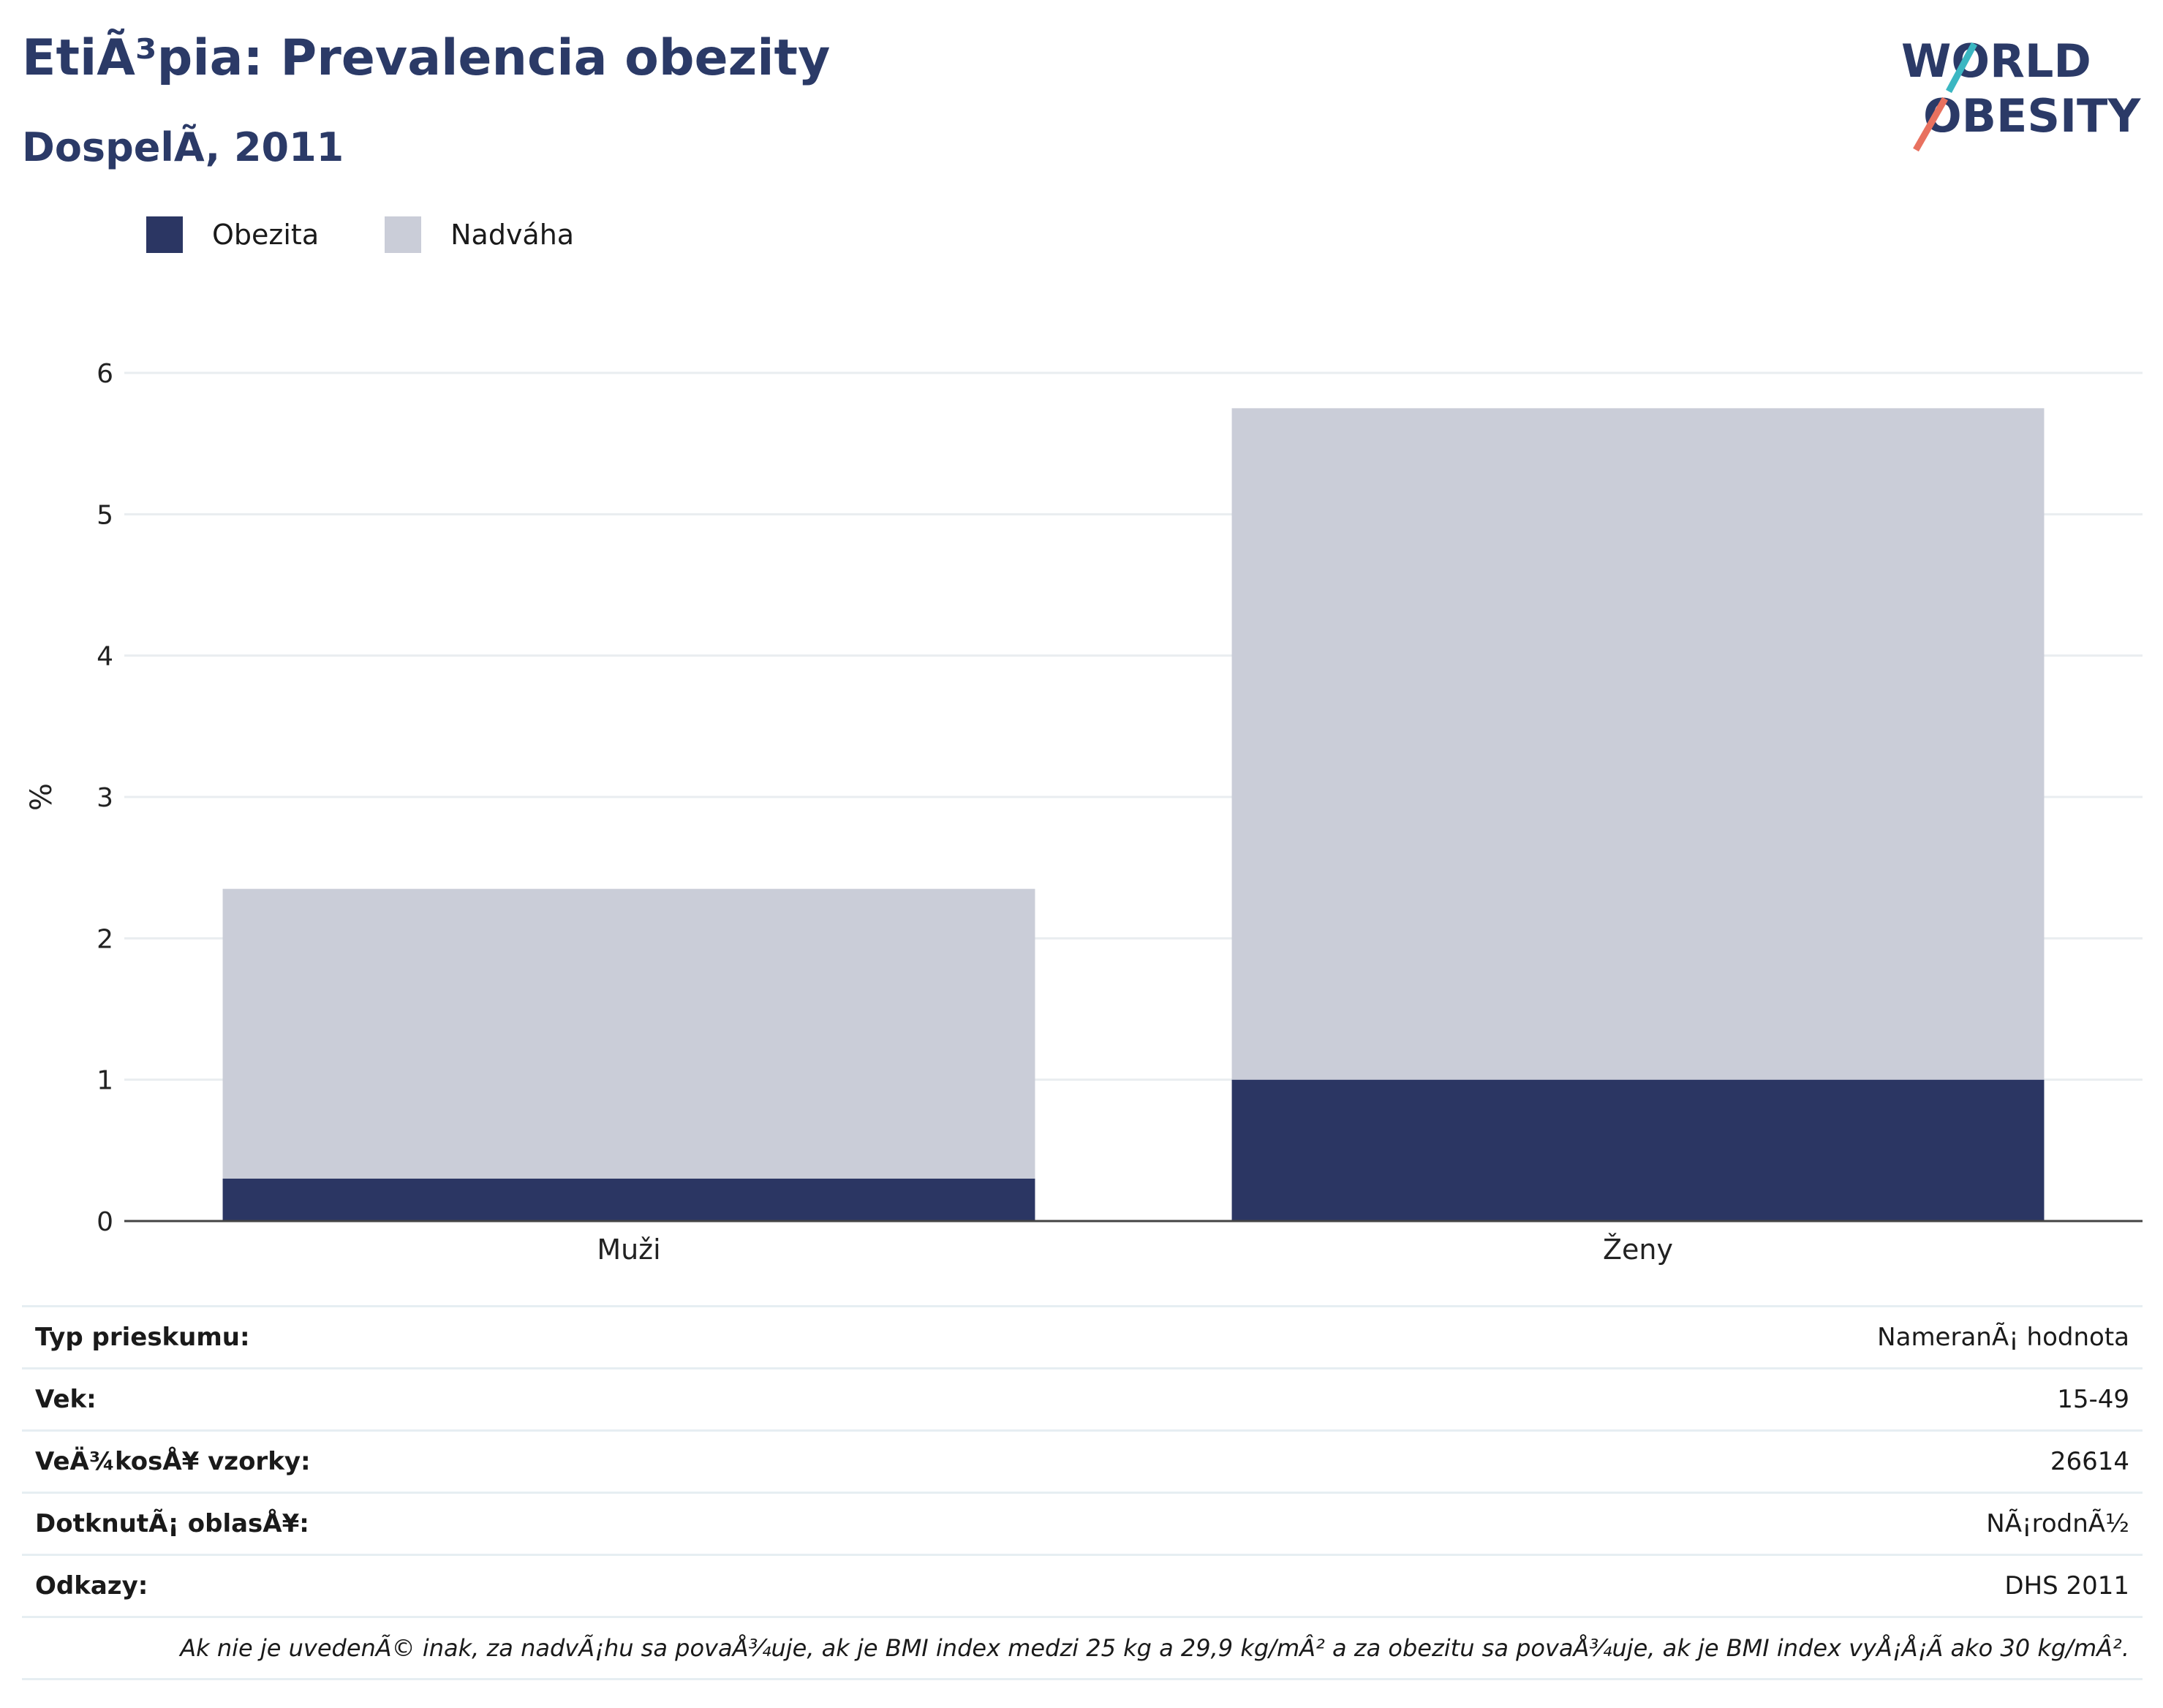 The image size is (2163, 1708). I want to click on y-tick-label: 3, so click(105, 798).